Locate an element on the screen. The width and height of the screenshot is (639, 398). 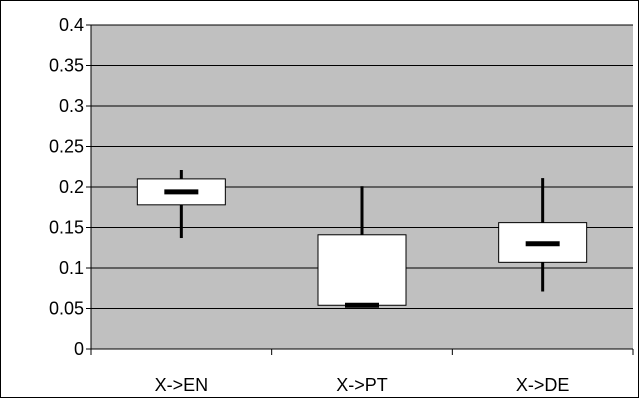
x-tick-label: X->EN is located at coordinates (182, 385).